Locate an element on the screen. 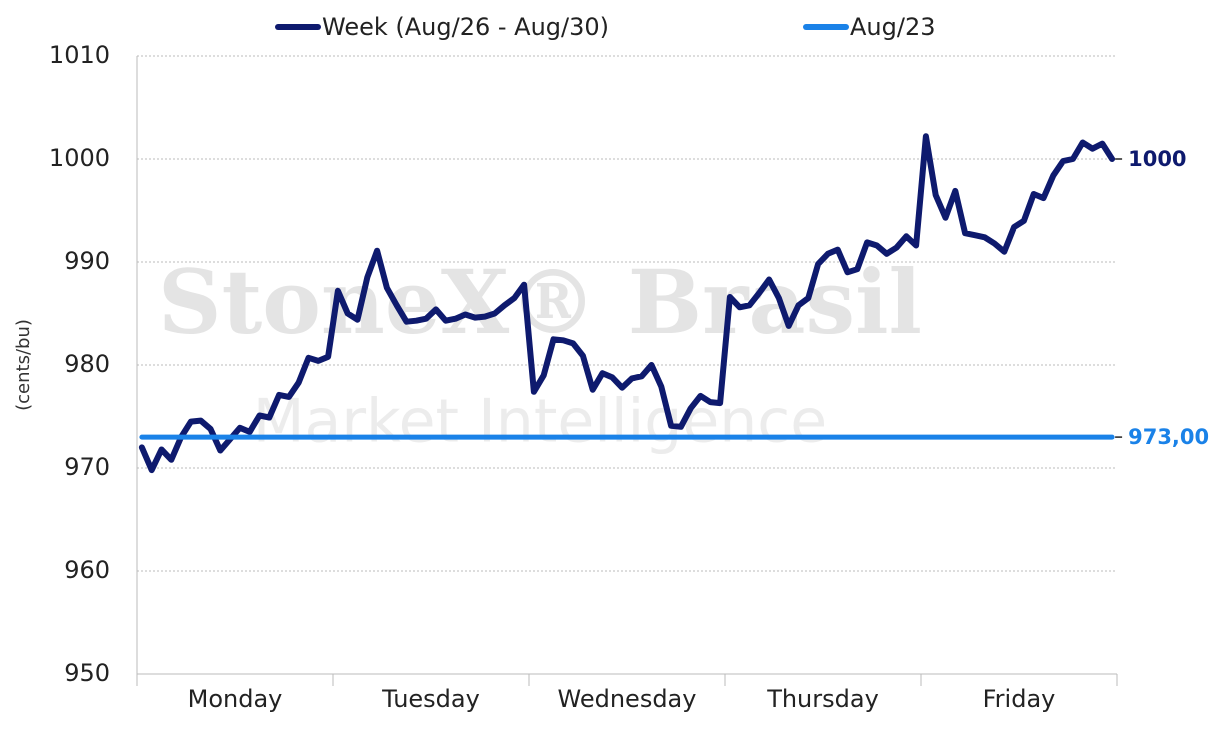 Image resolution: width=1222 pixels, height=733 pixels. end-label: 973,00 is located at coordinates (1168, 437).